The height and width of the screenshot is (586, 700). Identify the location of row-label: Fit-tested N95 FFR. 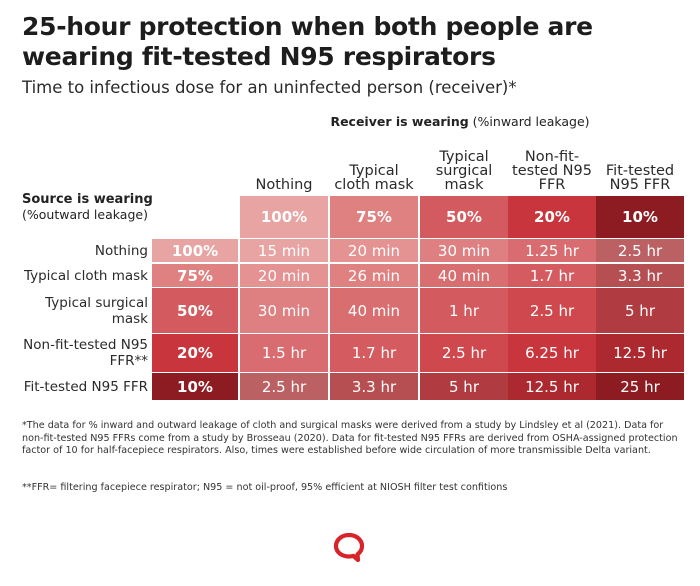
(85, 386).